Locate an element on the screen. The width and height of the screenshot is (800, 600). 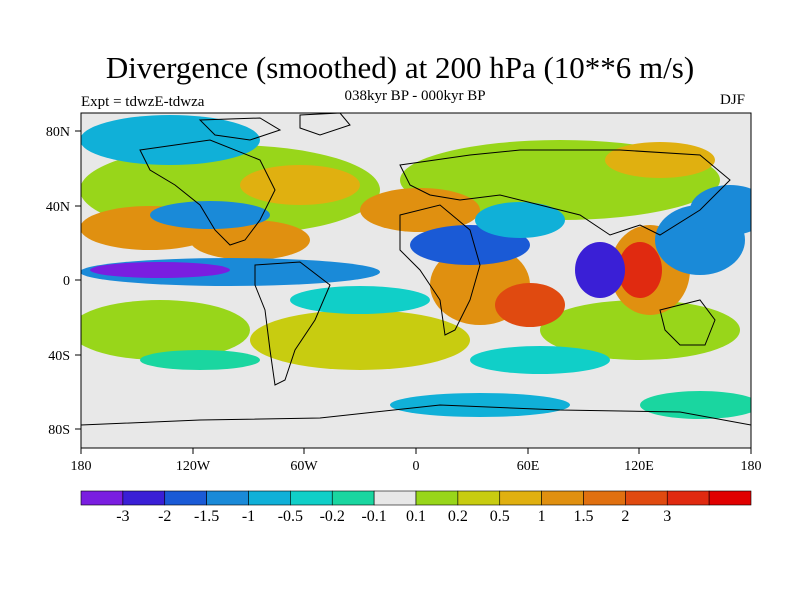
colorbar-label: -3 is located at coordinates (123, 516).